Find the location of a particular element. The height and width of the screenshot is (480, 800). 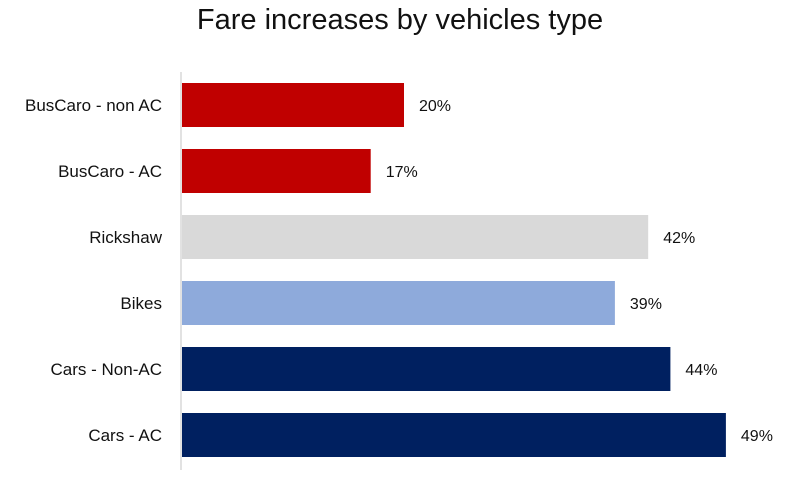

data-label: 17% is located at coordinates (402, 172).